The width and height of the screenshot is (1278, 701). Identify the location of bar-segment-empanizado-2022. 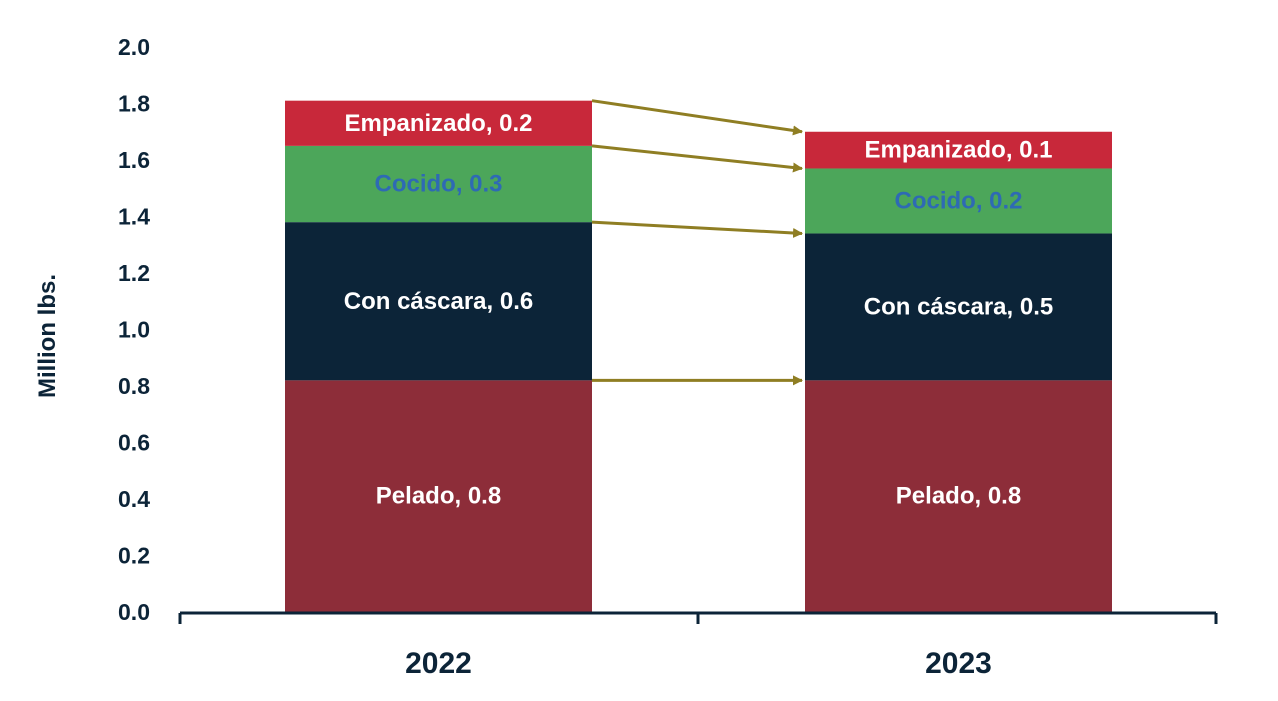
(438, 123).